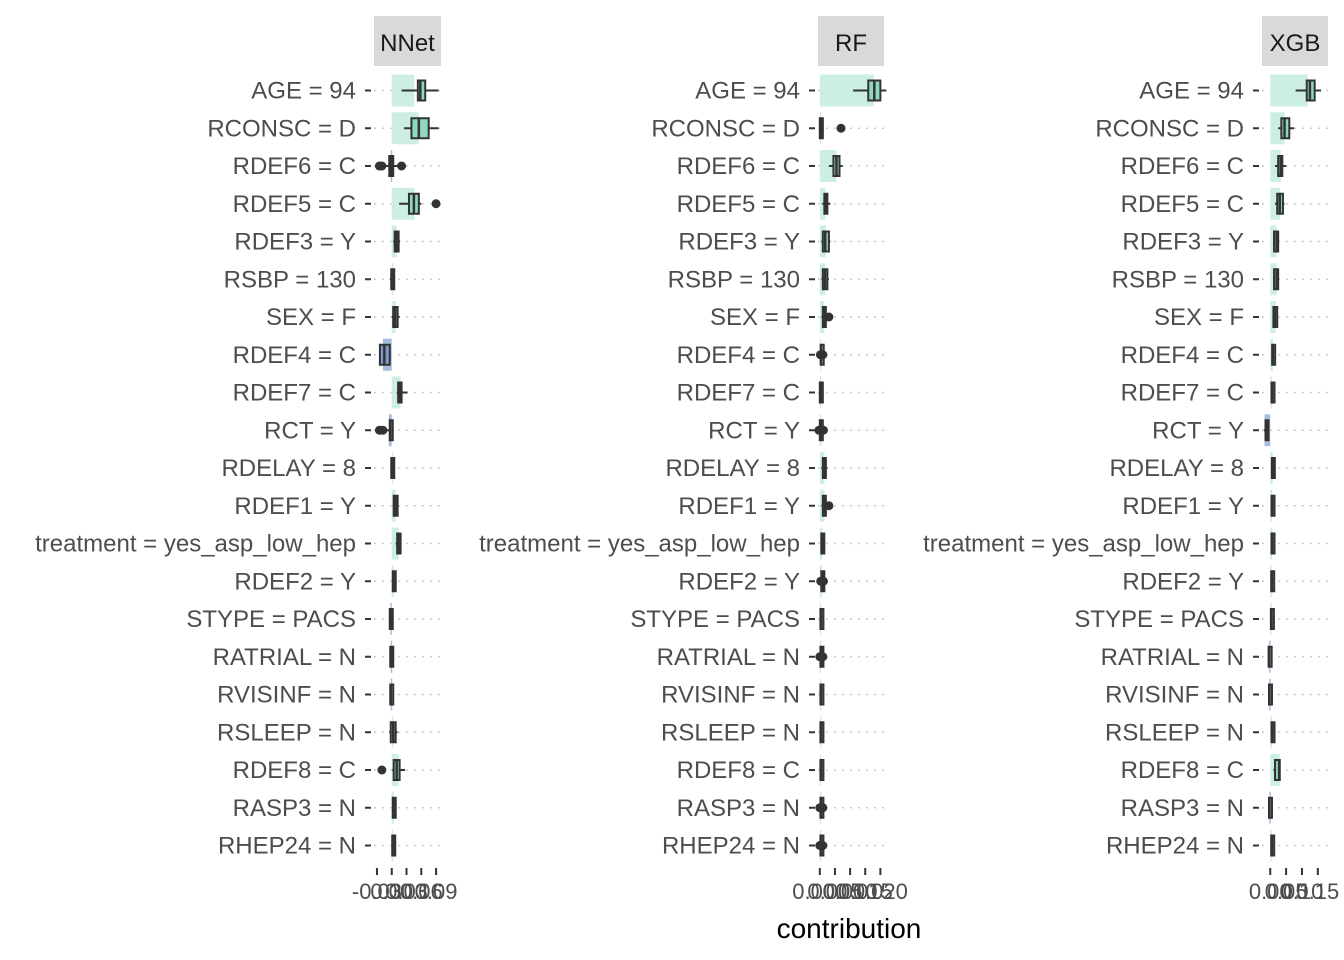  I want to click on x-tick-label: 0.010, so click(850, 891).